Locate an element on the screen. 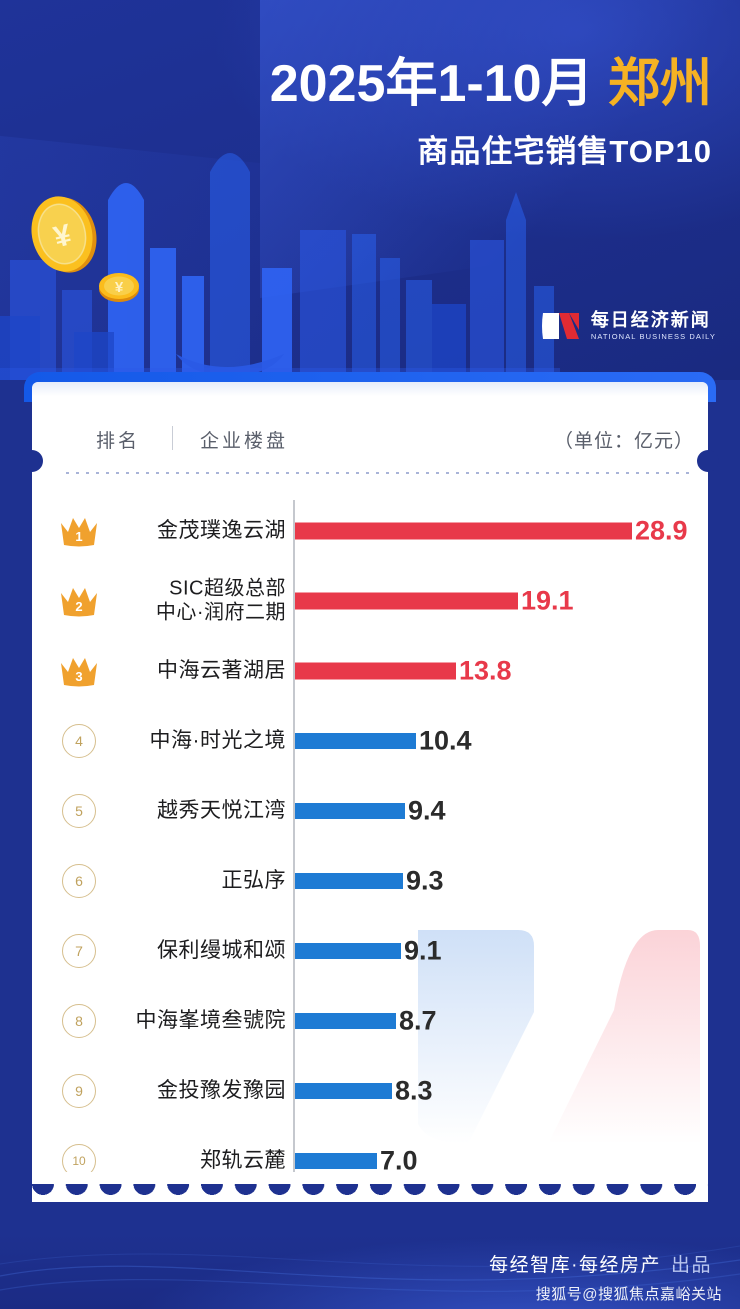 This screenshot has width=740, height=1309. bar-value: 9.4 is located at coordinates (427, 810).